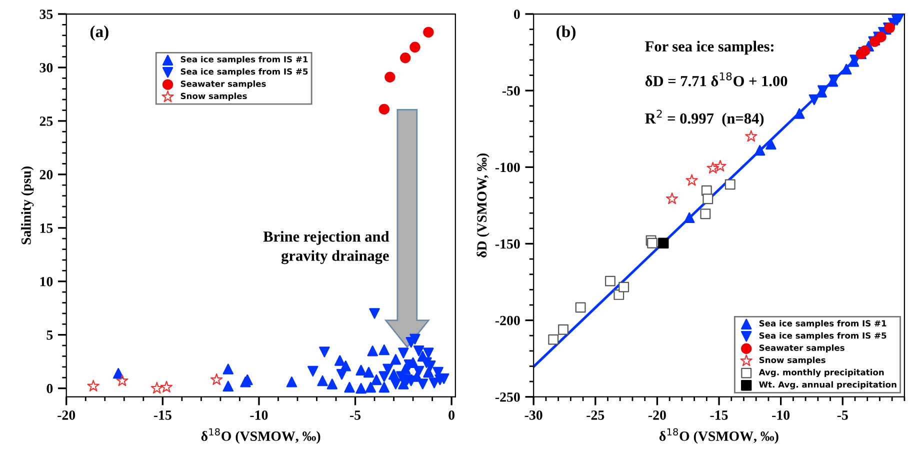  Describe the element at coordinates (27, 205) in the screenshot. I see `y-axis-title: Salinity (psu)` at that location.